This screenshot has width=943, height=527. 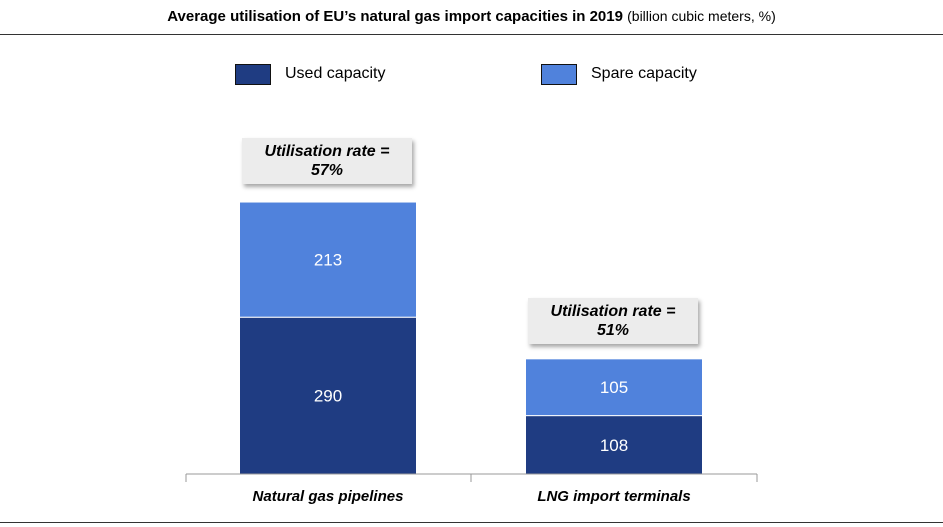 What do you see at coordinates (613, 311) in the screenshot?
I see `callout-lng-line1: Utilisation rate =` at bounding box center [613, 311].